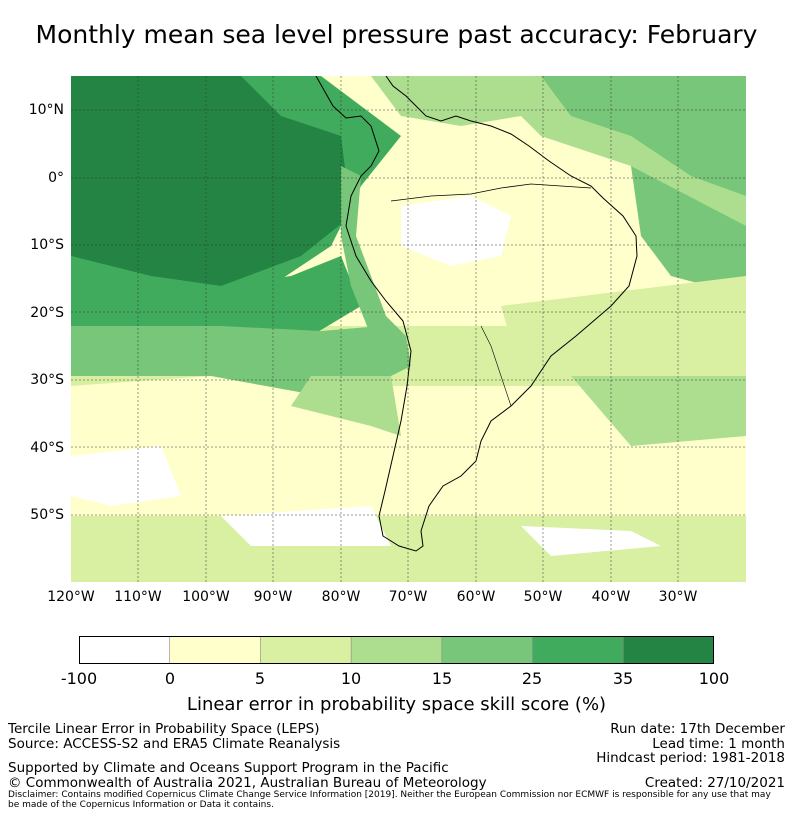 The image size is (793, 816). Describe the element at coordinates (543, 597) in the screenshot. I see `lon-label: 50°W` at that location.